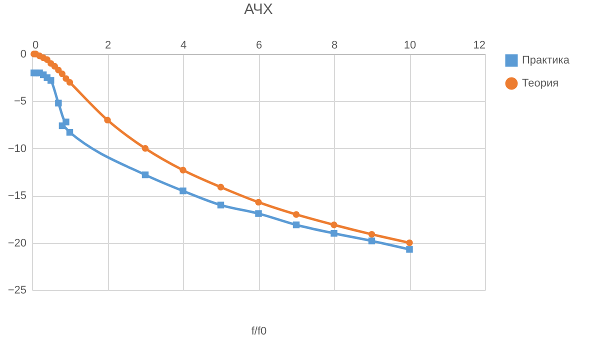 This screenshot has height=340, width=605. Describe the element at coordinates (17, 196) in the screenshot. I see `y-tick-label: −15` at that location.